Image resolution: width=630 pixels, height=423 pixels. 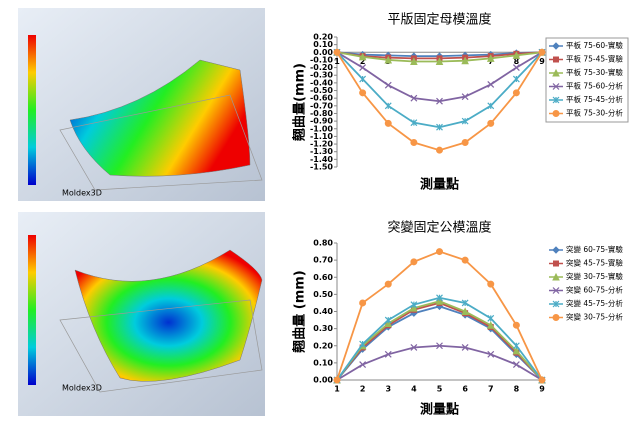 What do you see at coordinates (321, 128) in the screenshot?
I see `y-tick-label: -1.00` at bounding box center [321, 128].